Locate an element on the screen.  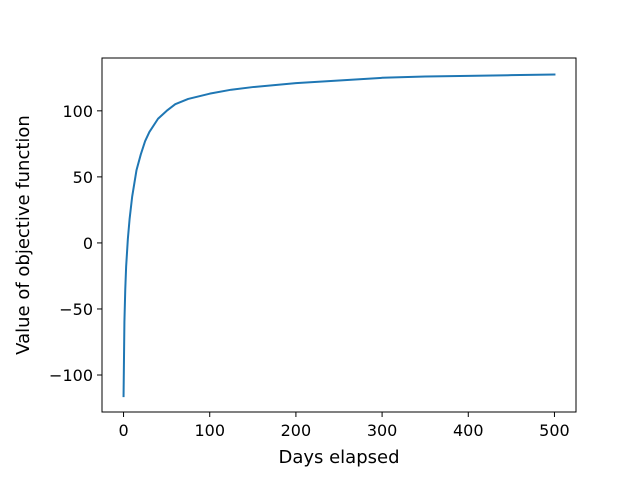
y-tick-label: 100 is located at coordinates (77, 111).